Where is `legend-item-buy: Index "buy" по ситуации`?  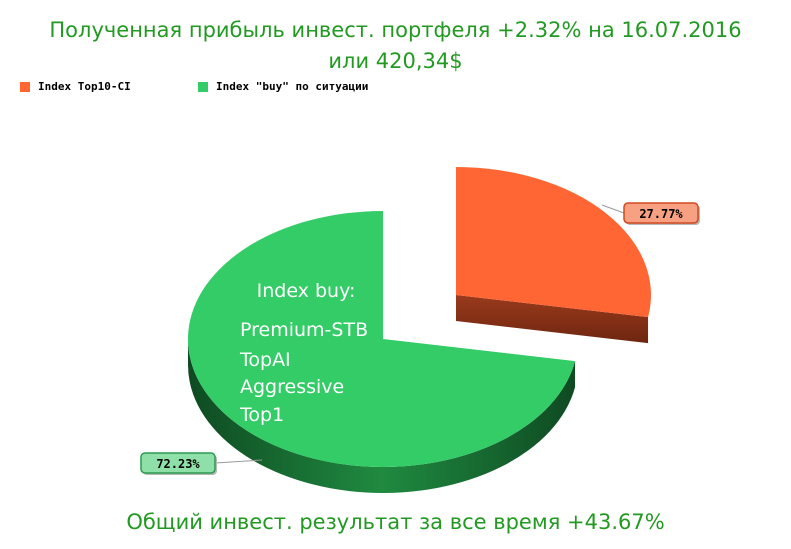
legend-item-buy: Index "buy" по ситуации is located at coordinates (283, 86).